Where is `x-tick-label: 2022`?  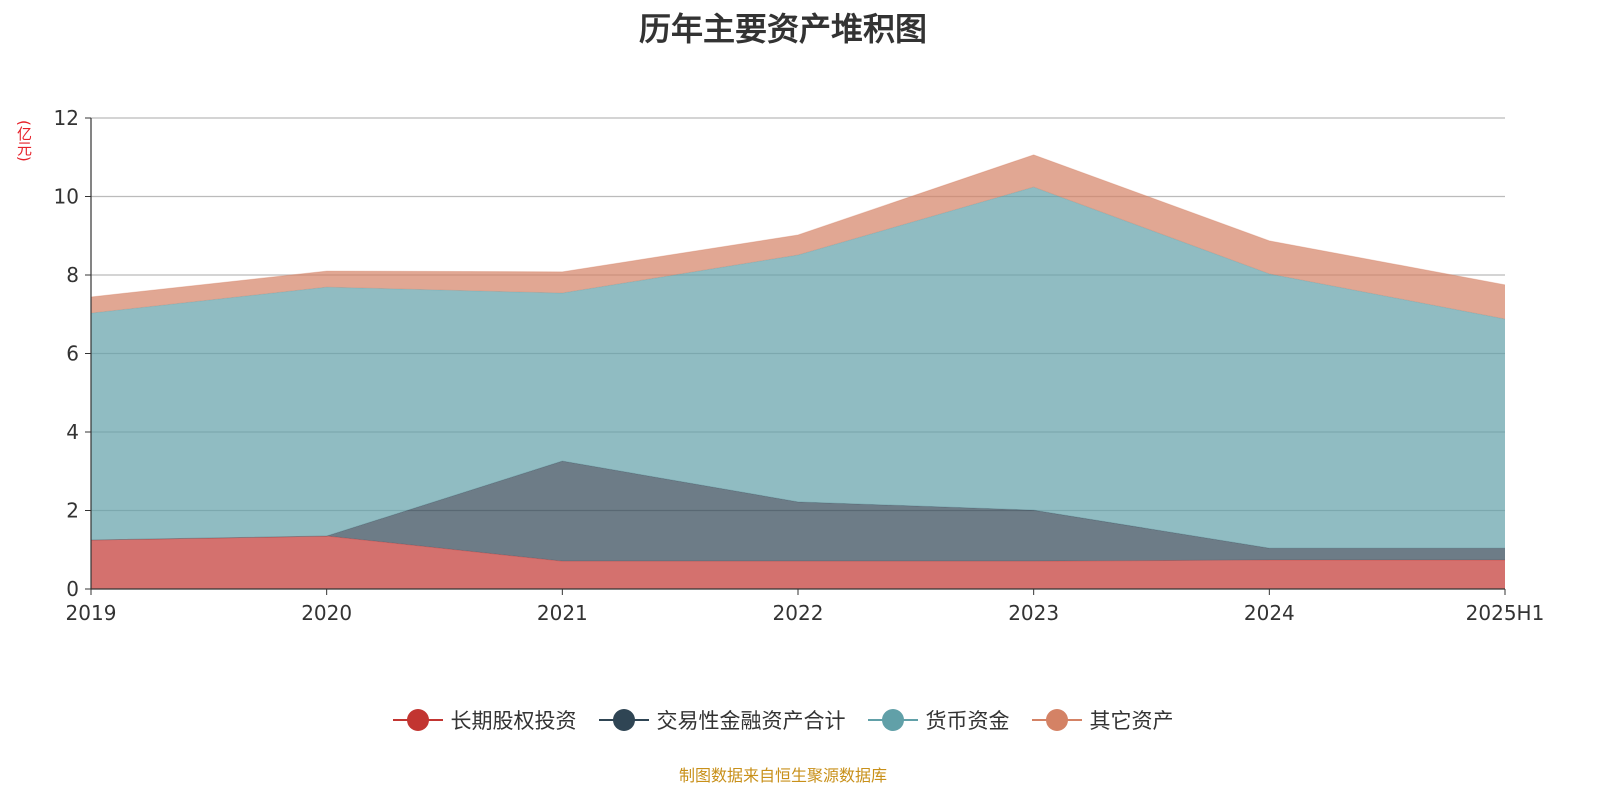 x-tick-label: 2022 is located at coordinates (798, 613).